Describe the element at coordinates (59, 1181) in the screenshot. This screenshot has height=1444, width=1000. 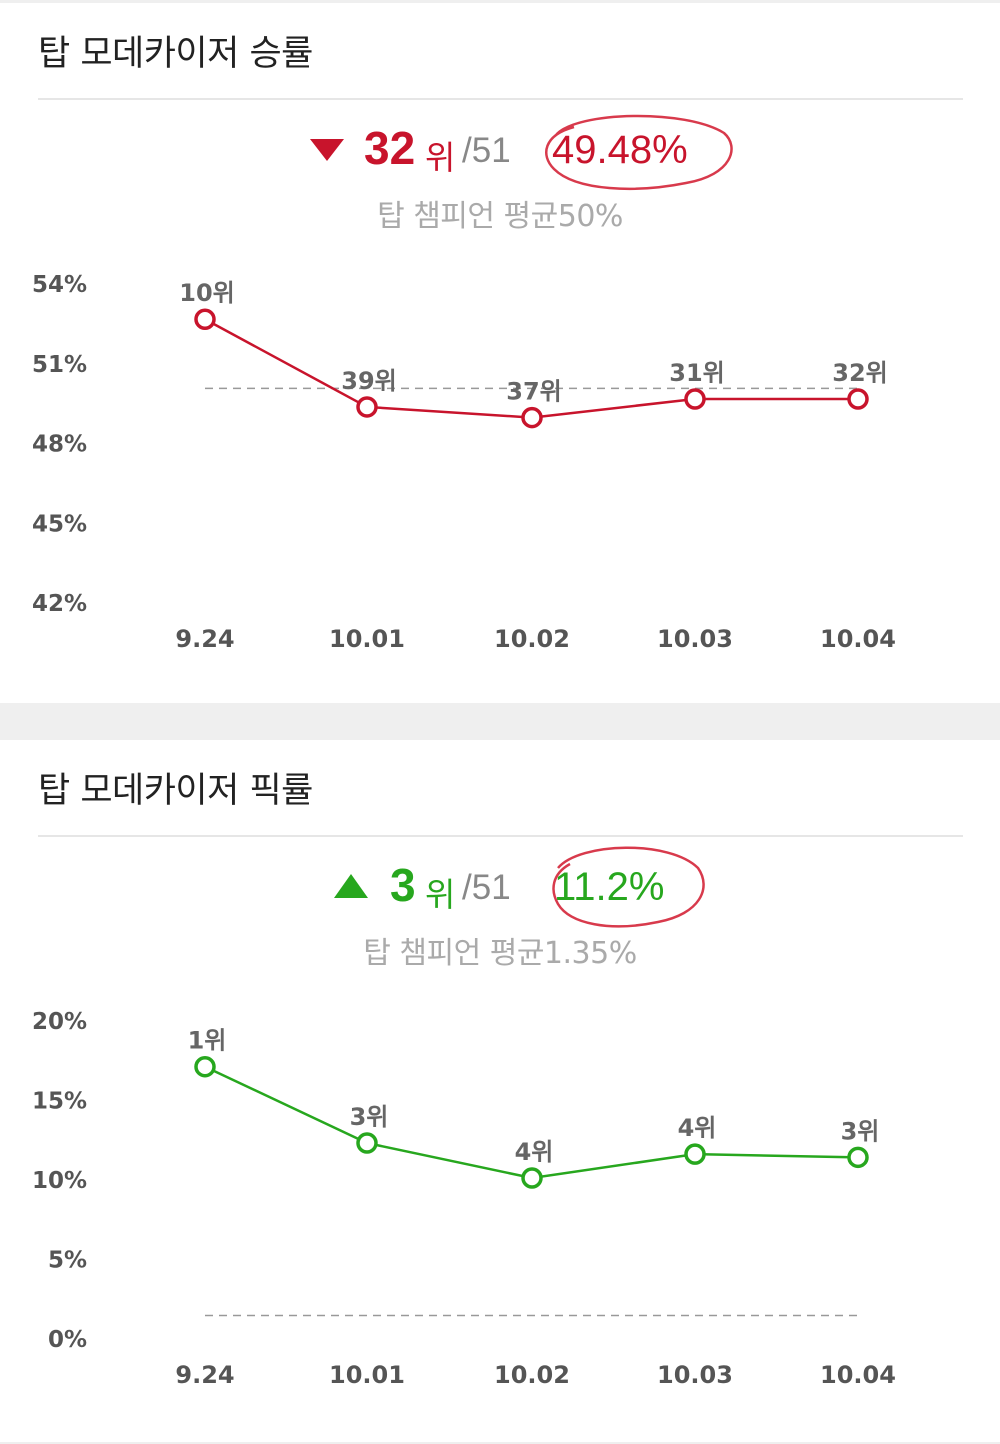
I see `y-tick-label: 10%` at that location.